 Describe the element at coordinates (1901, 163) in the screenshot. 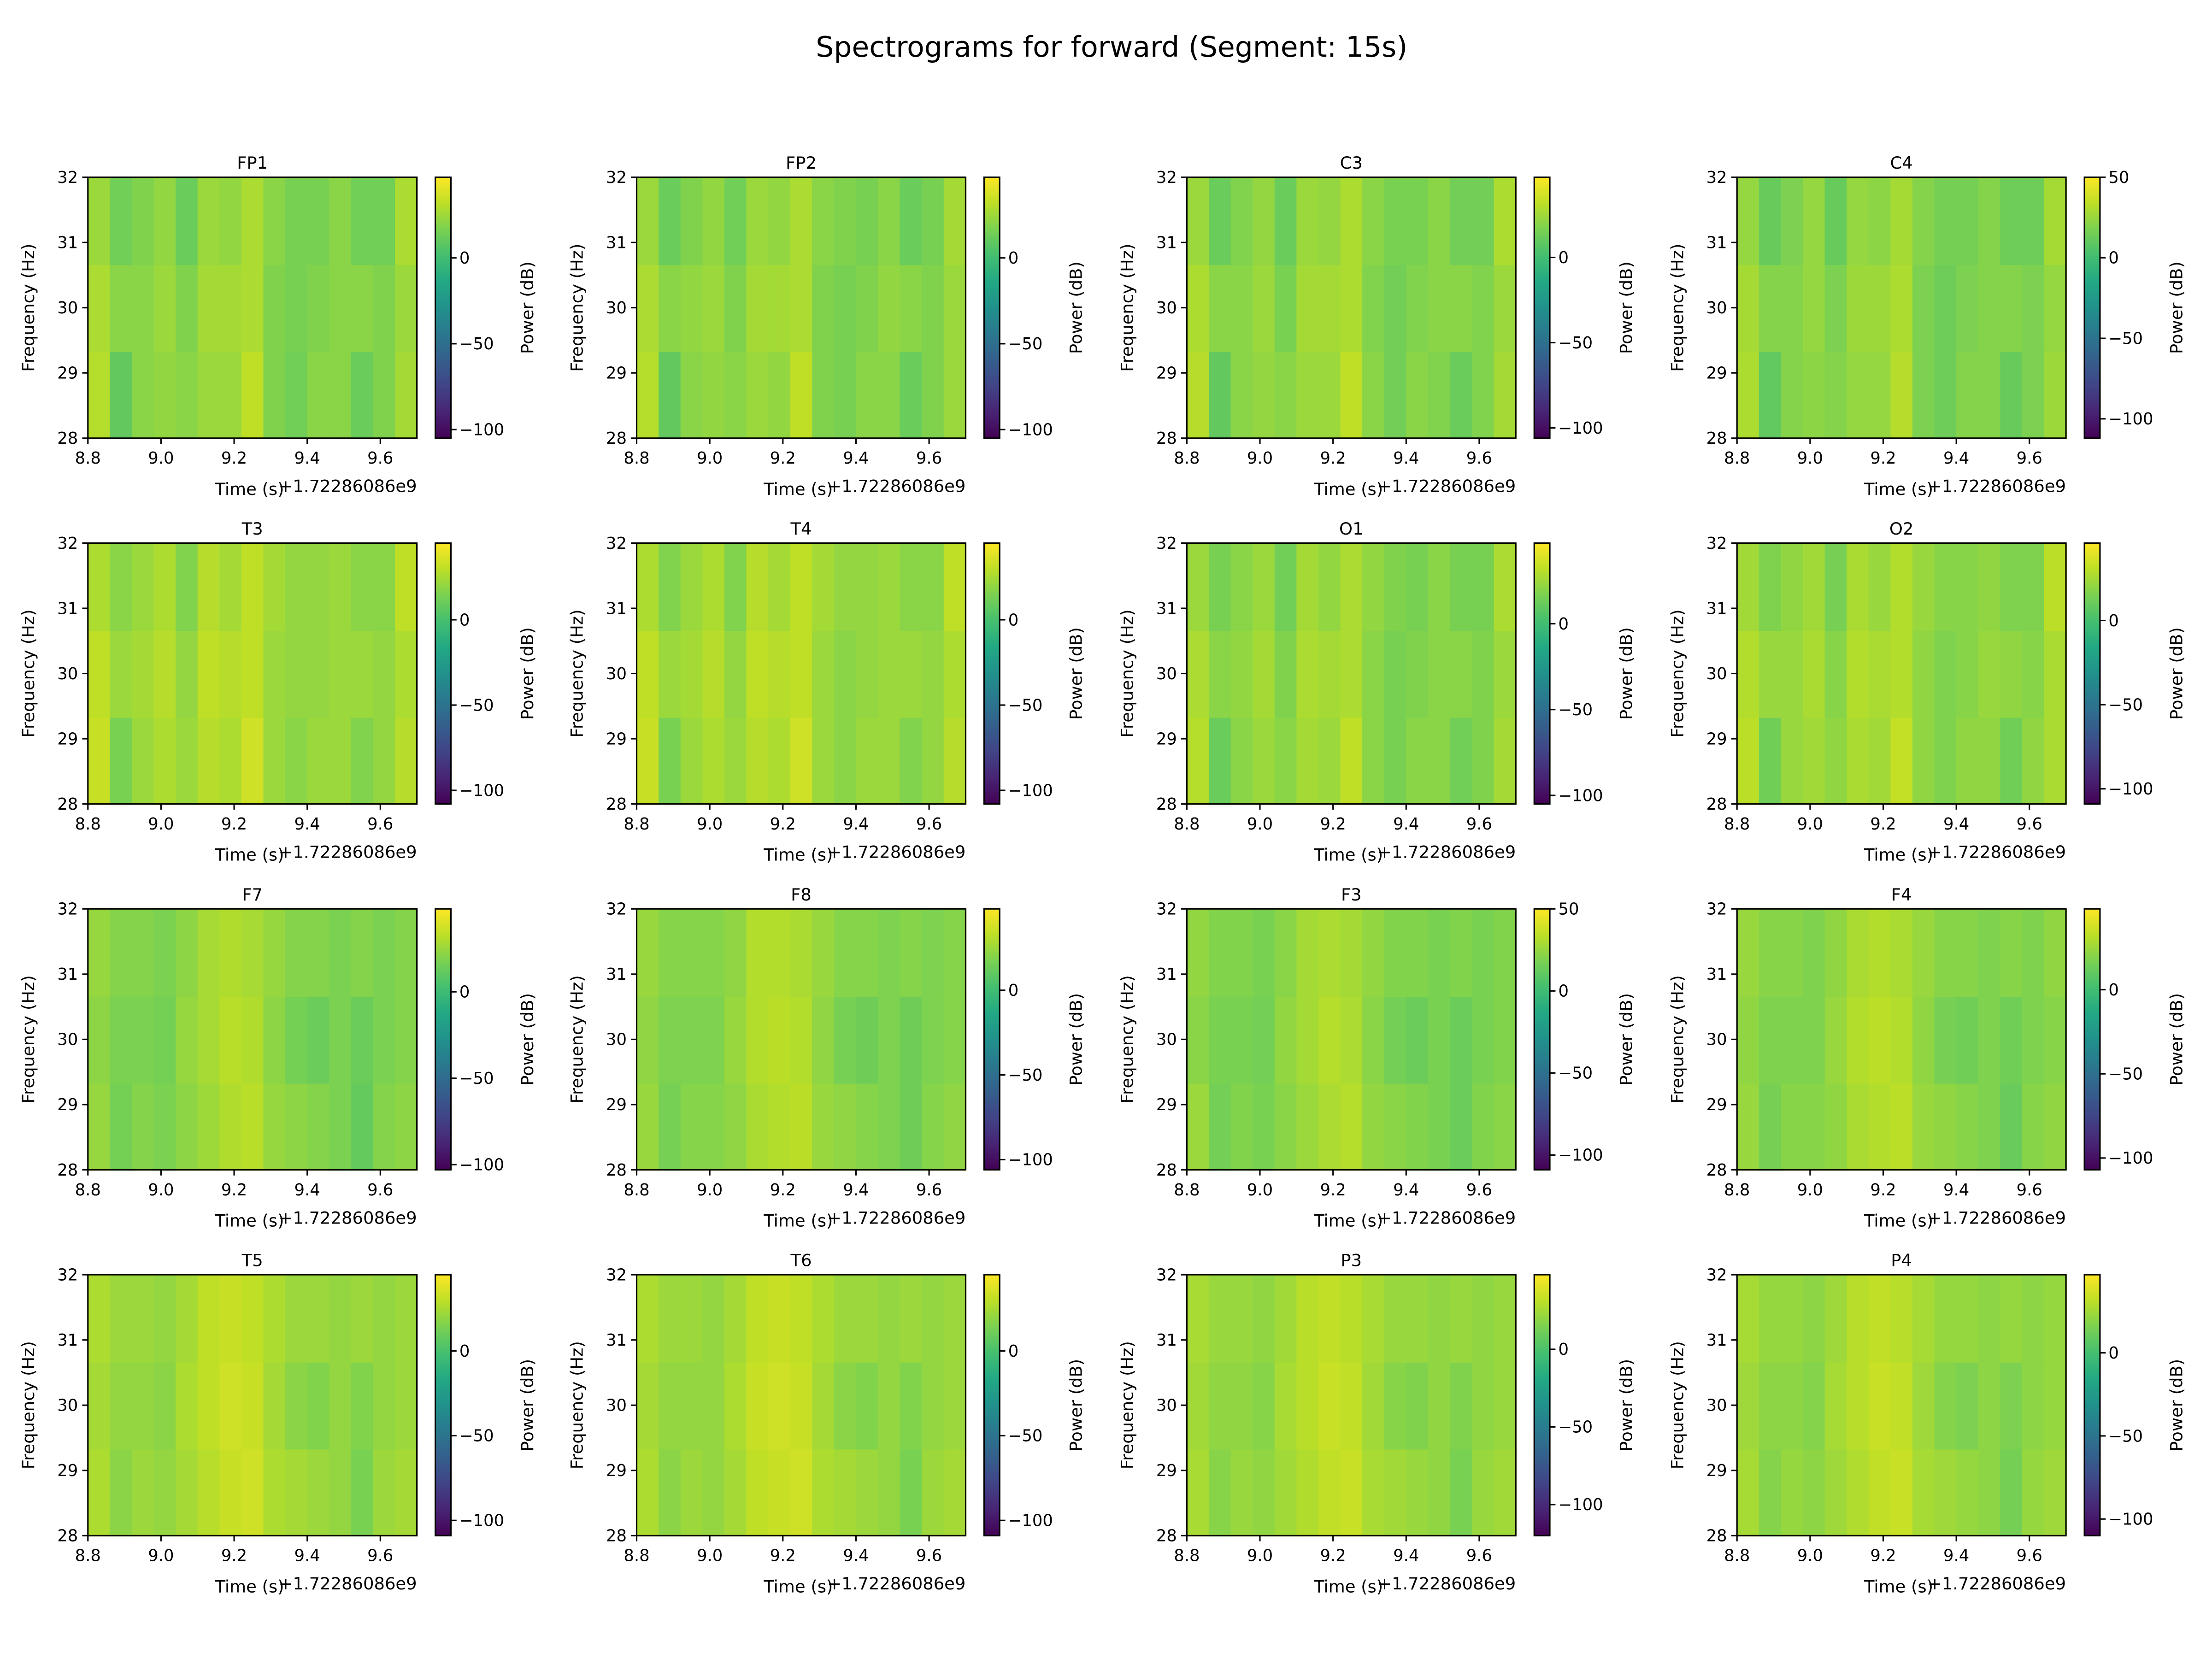

I see `subplot-title: C4` at that location.